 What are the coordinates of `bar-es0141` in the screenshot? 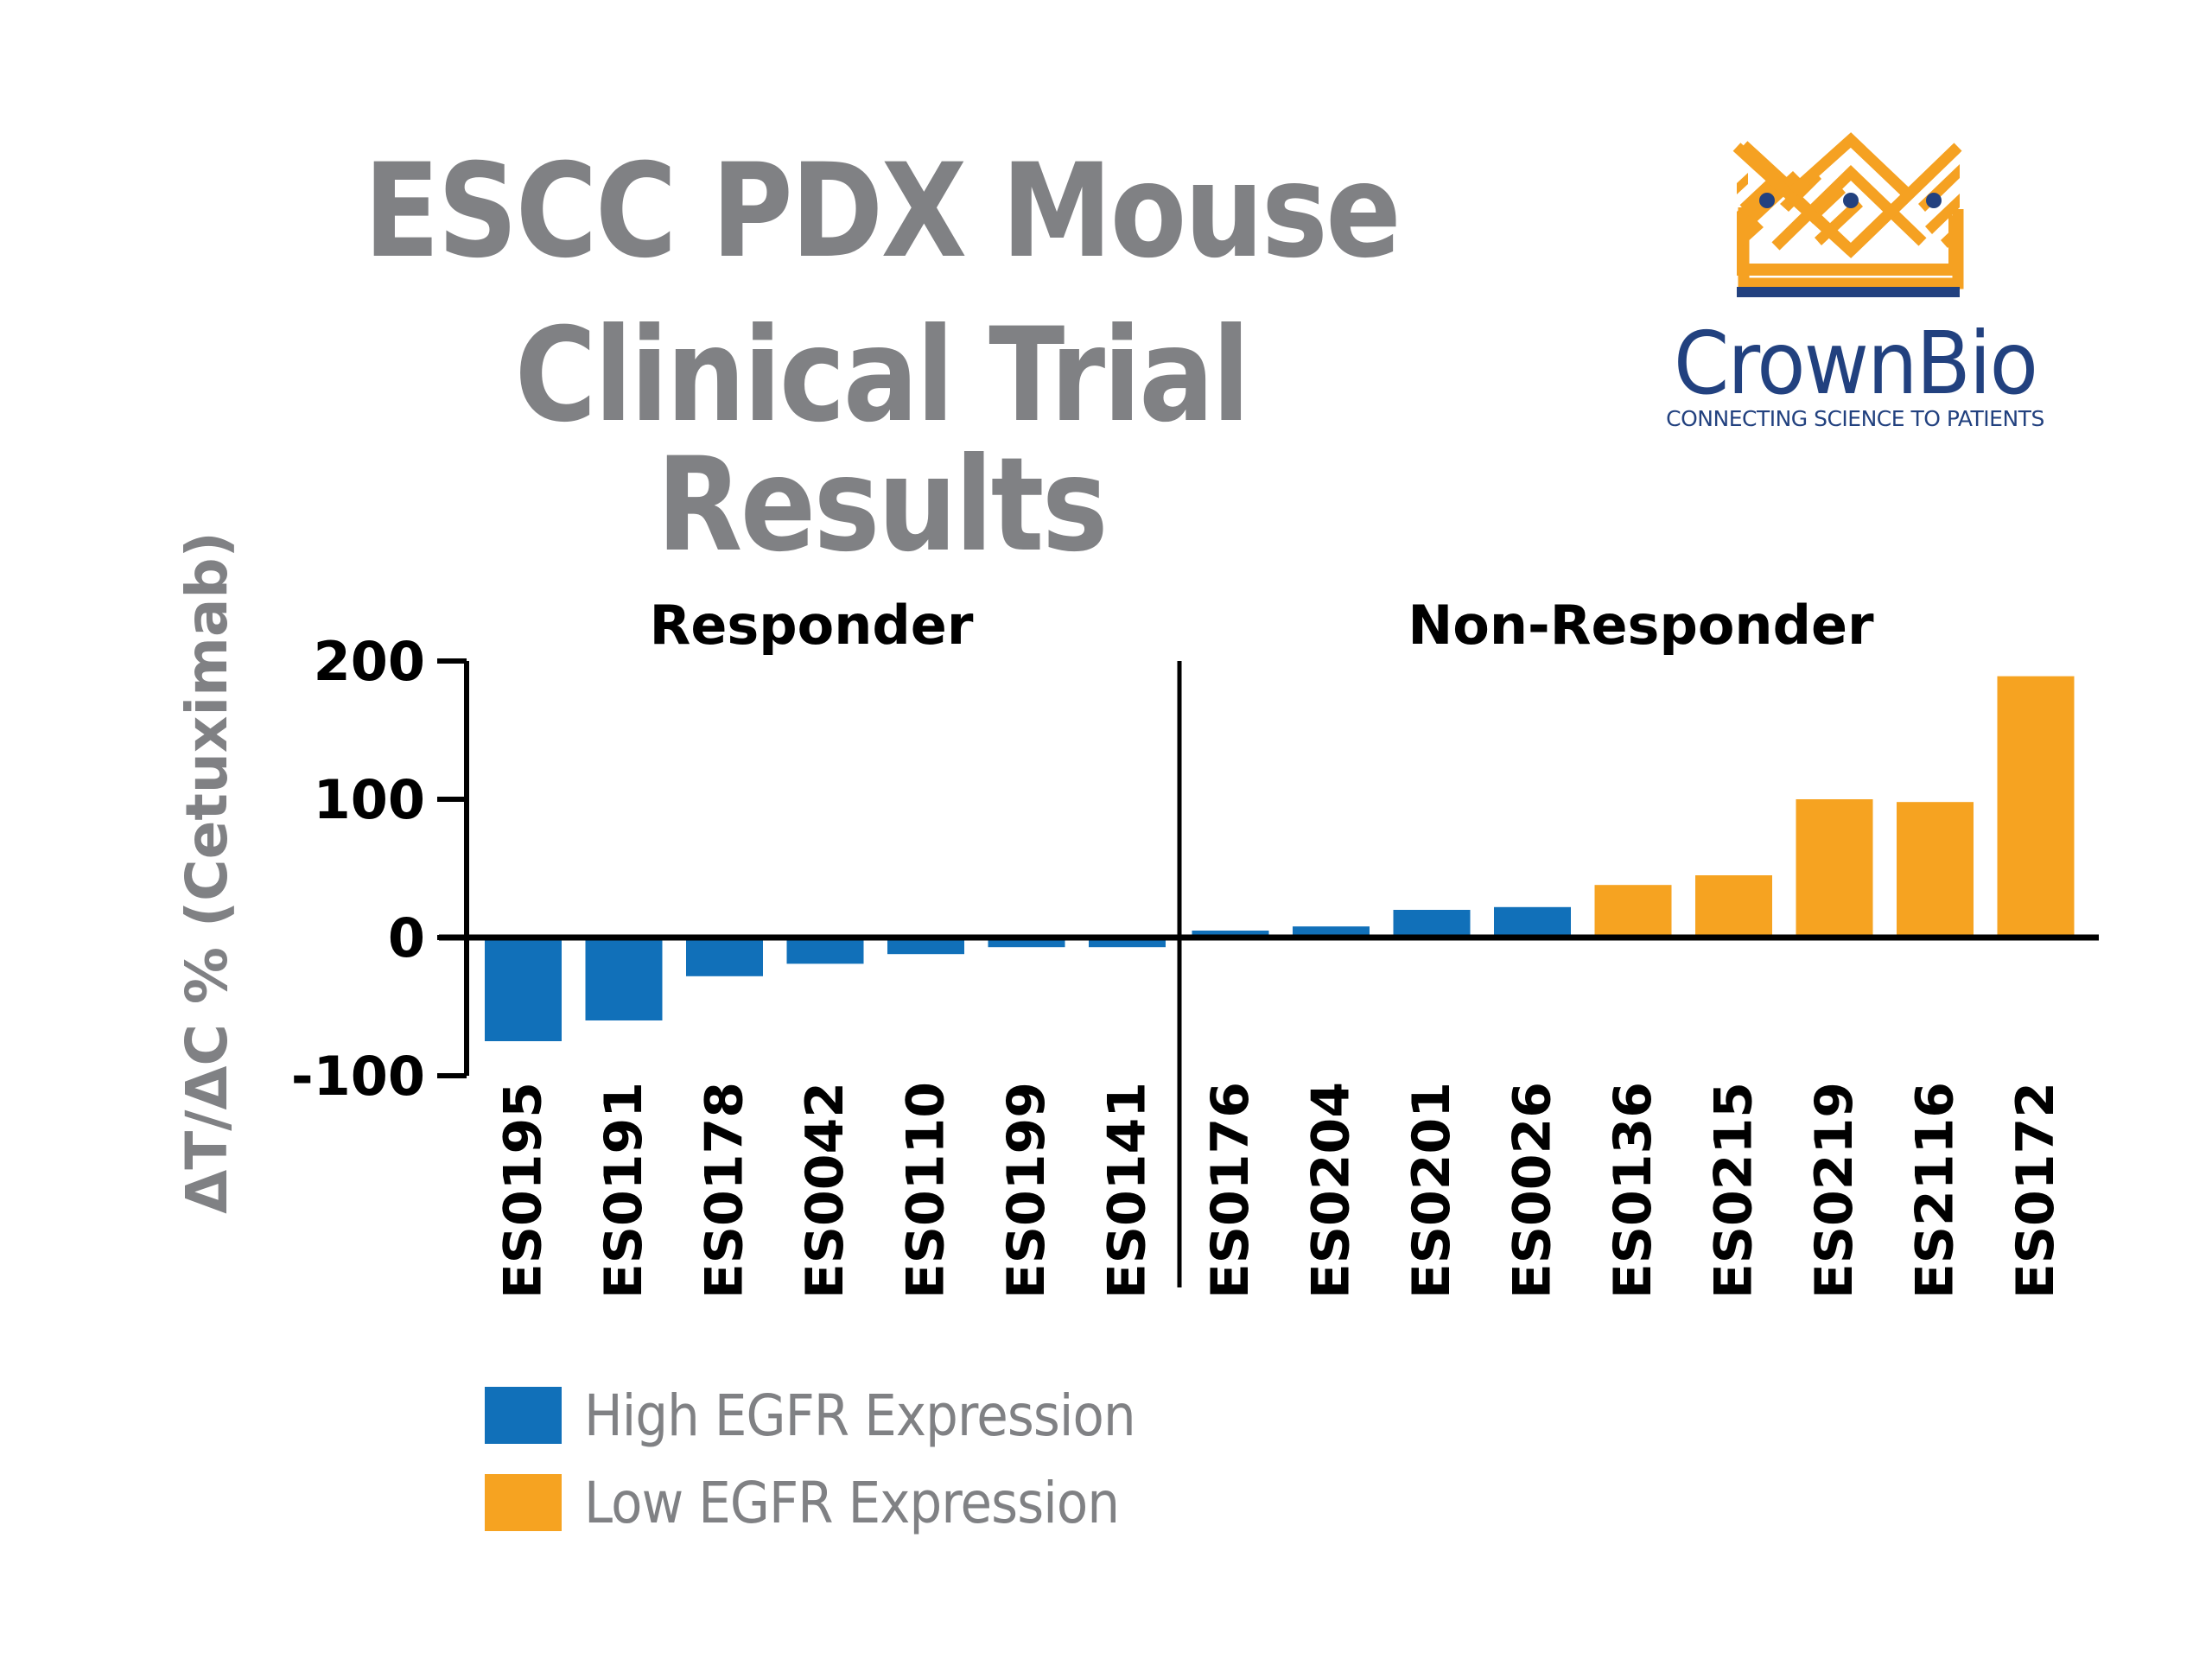 It's located at (1127, 943).